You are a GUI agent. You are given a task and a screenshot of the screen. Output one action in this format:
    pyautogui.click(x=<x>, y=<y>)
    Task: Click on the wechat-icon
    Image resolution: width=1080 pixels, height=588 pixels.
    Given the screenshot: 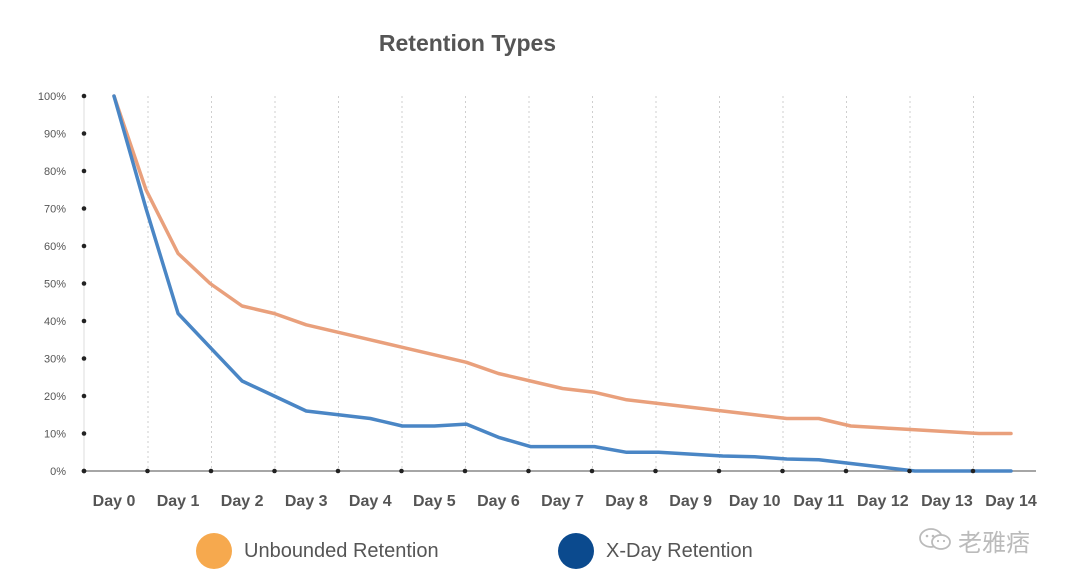 What is the action you would take?
    pyautogui.click(x=935, y=539)
    